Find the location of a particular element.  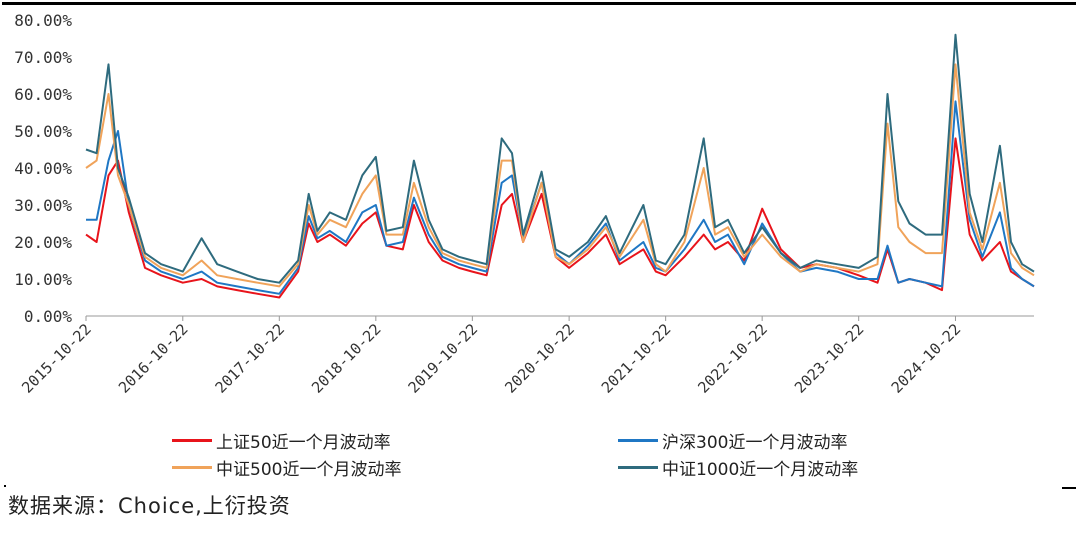

y-tick-label: 0.00% is located at coordinates (48, 316).